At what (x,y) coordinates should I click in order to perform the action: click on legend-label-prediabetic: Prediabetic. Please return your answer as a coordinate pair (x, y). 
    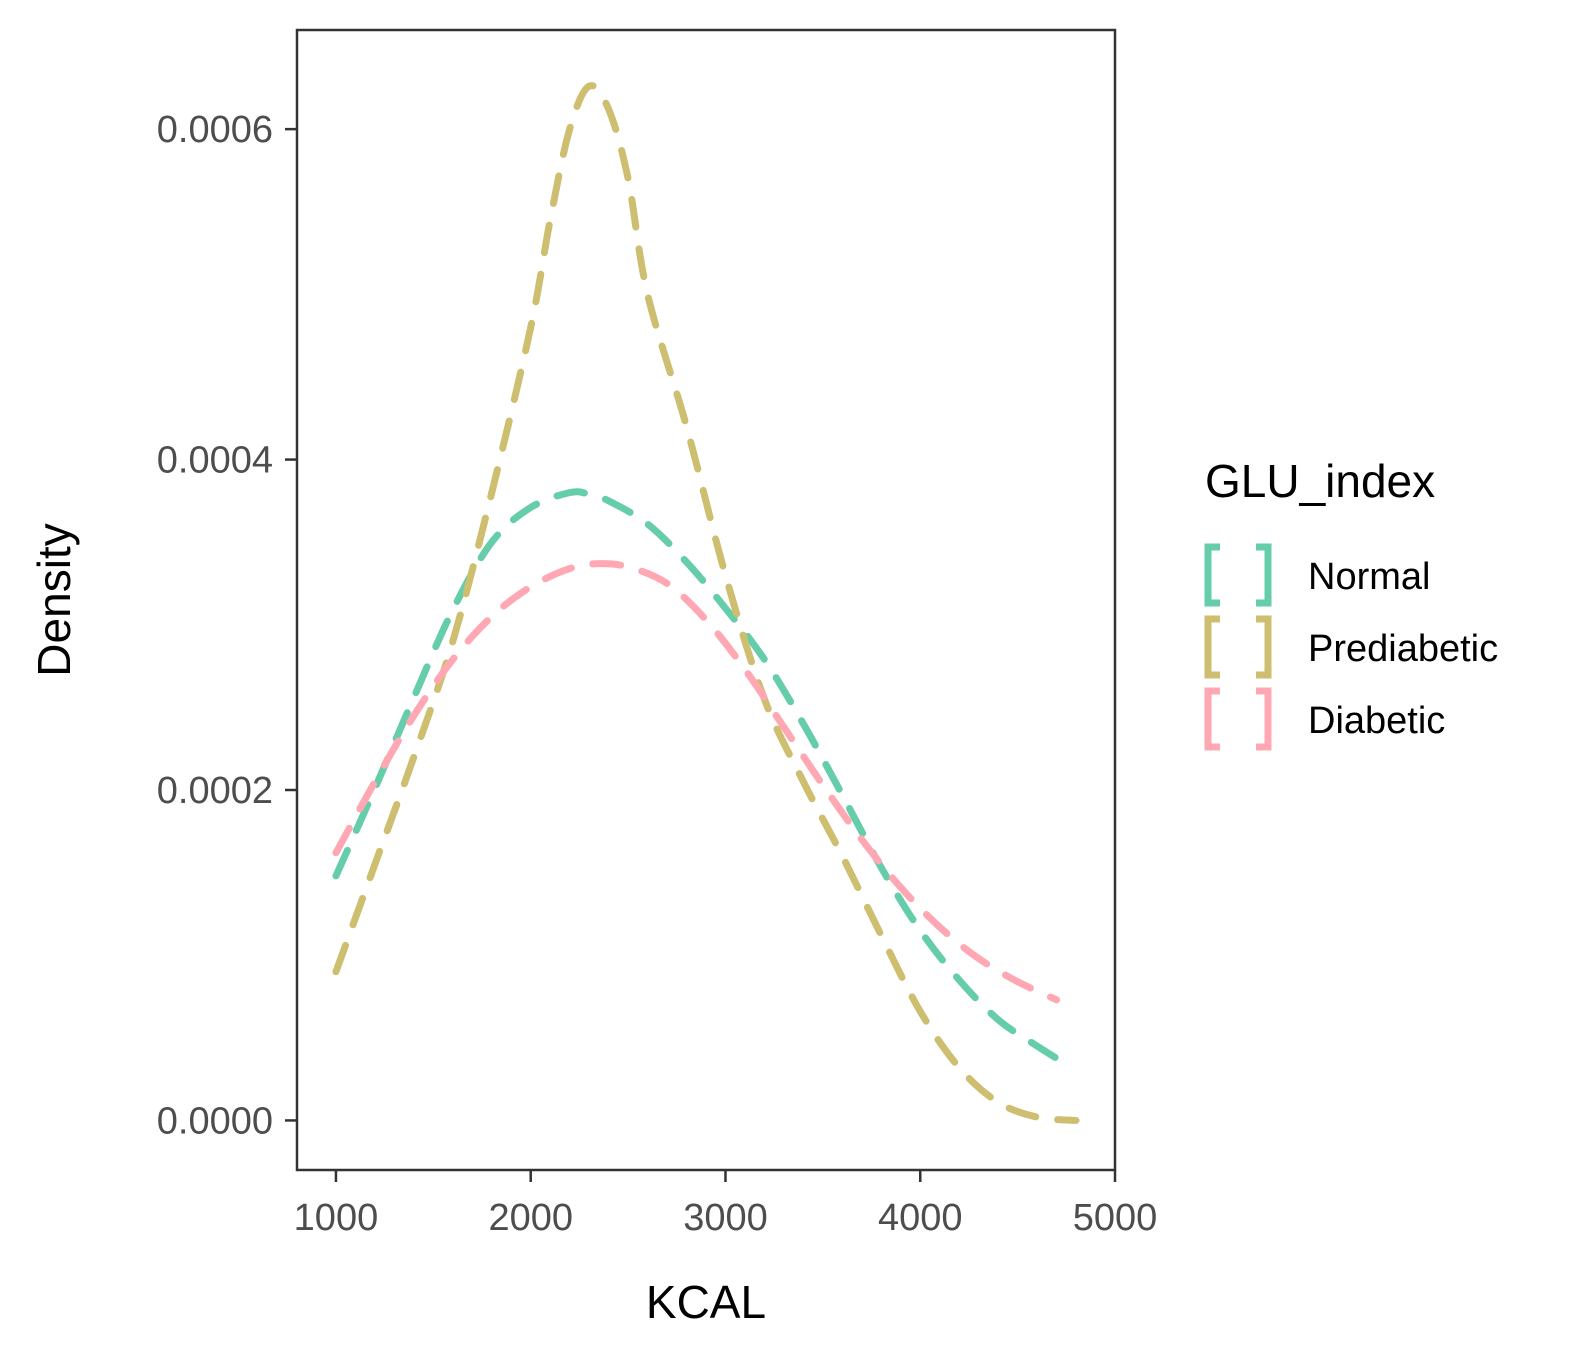
    Looking at the image, I should click on (1403, 649).